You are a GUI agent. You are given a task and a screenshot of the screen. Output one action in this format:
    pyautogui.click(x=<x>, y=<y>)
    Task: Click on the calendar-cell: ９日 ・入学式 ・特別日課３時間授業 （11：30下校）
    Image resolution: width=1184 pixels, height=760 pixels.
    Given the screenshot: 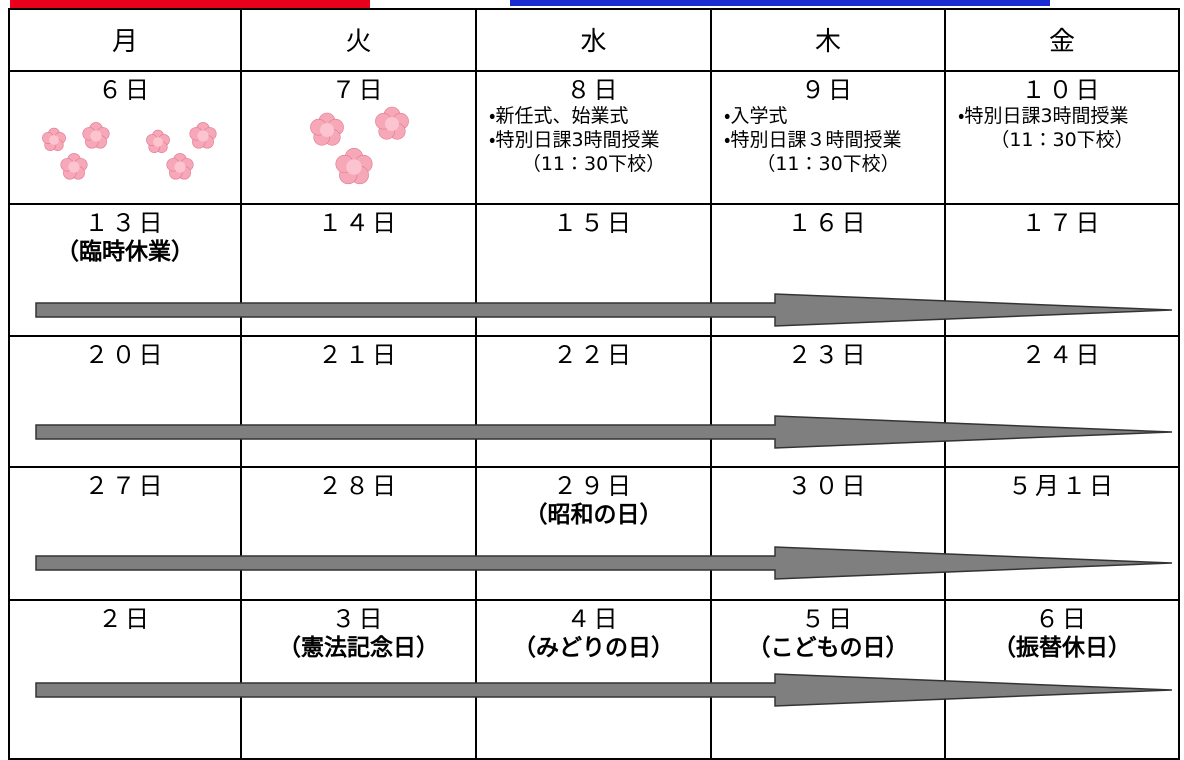 What is the action you would take?
    pyautogui.click(x=829, y=138)
    